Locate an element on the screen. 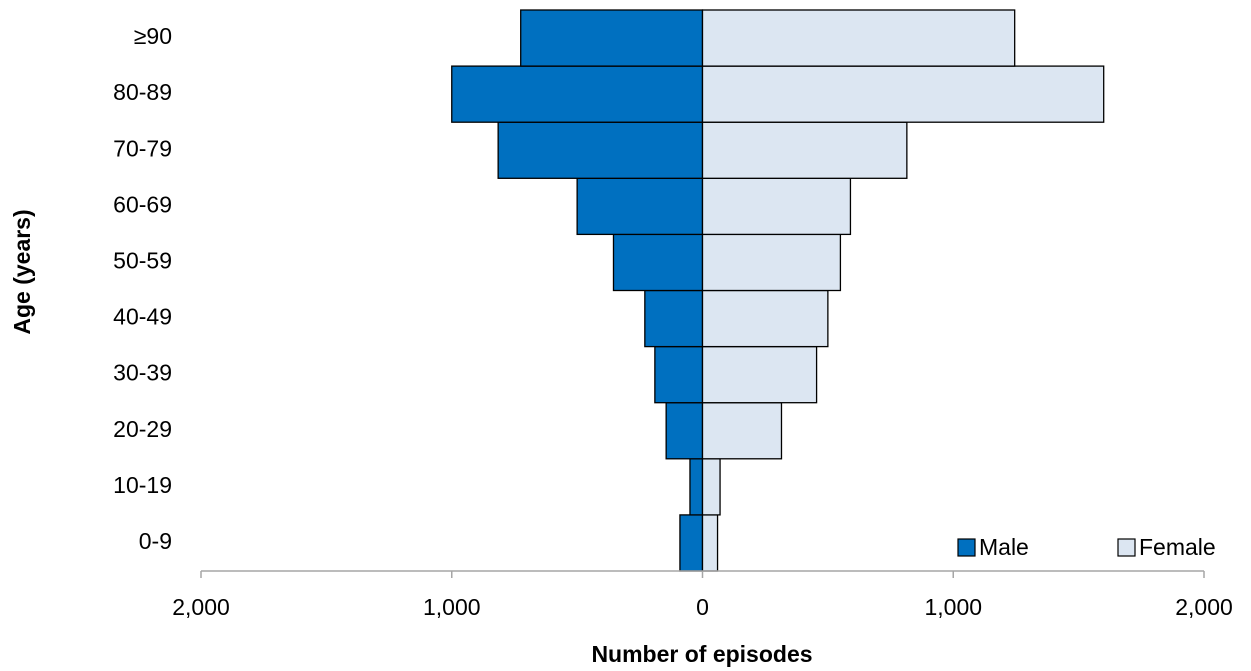 Image resolution: width=1251 pixels, height=671 pixels. y-tick-label: 10-19 is located at coordinates (142, 485).